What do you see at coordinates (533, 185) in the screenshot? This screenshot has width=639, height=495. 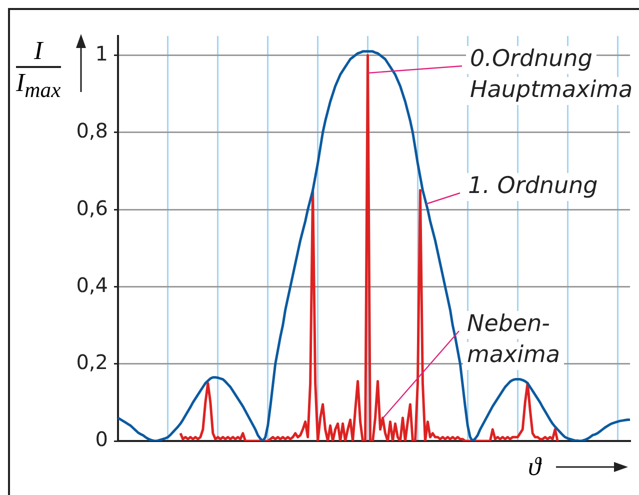 I see `annotation: 1. Ordnung` at bounding box center [533, 185].